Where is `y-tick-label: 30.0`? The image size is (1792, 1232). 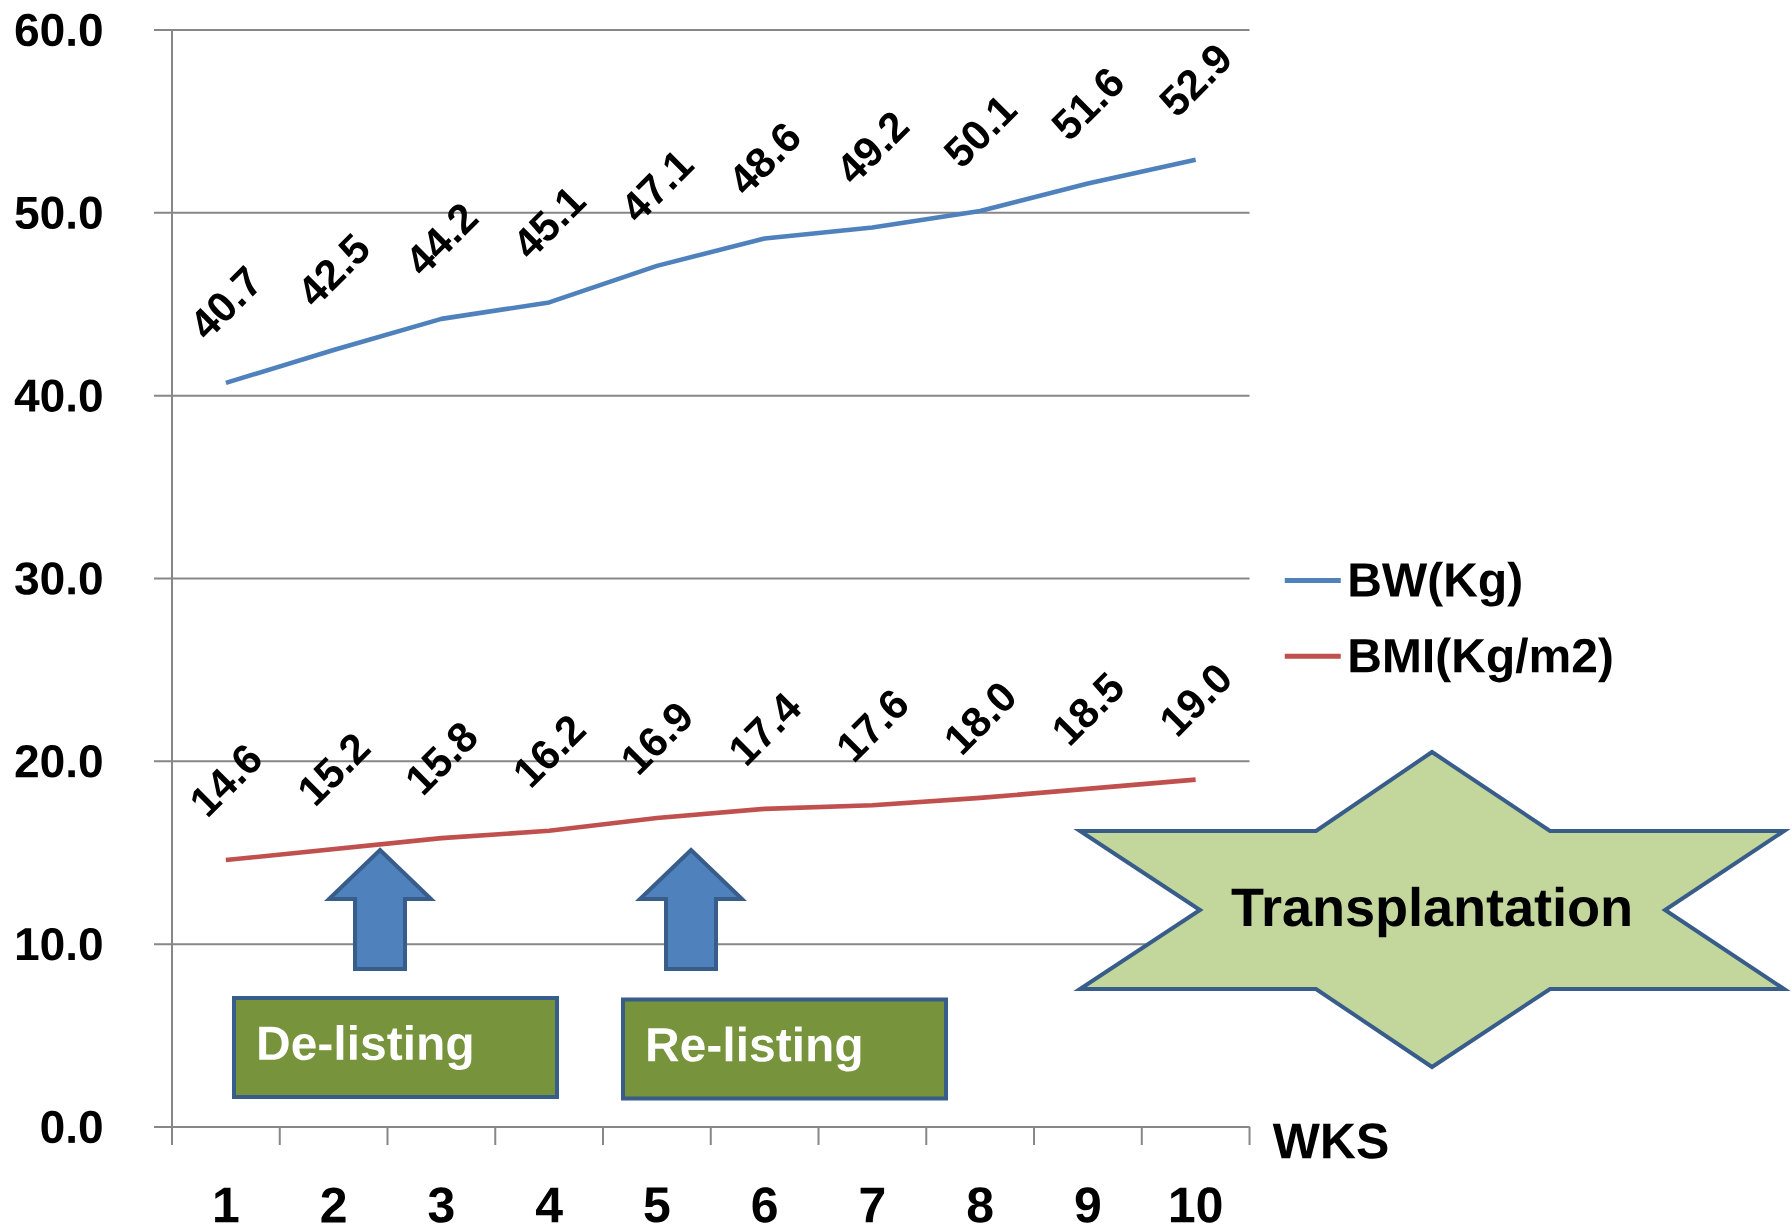 y-tick-label: 30.0 is located at coordinates (58, 578).